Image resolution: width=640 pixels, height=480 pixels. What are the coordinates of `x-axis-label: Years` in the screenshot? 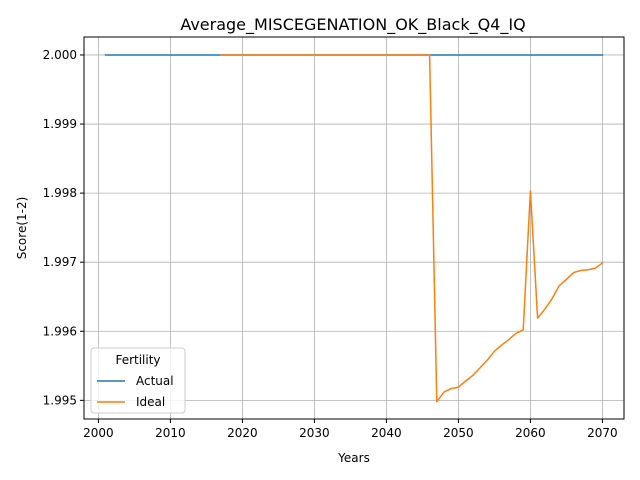 It's located at (353, 458).